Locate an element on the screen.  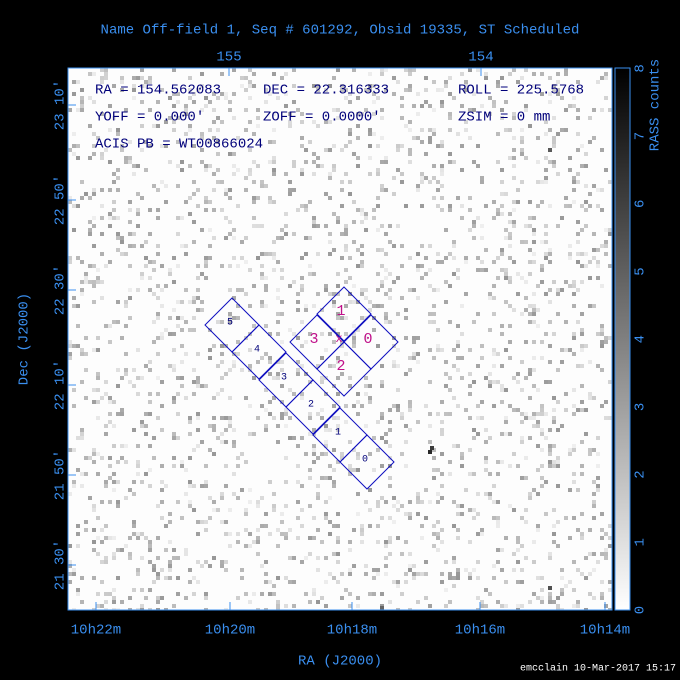
acis-s-chip is located at coordinates (340, 435).